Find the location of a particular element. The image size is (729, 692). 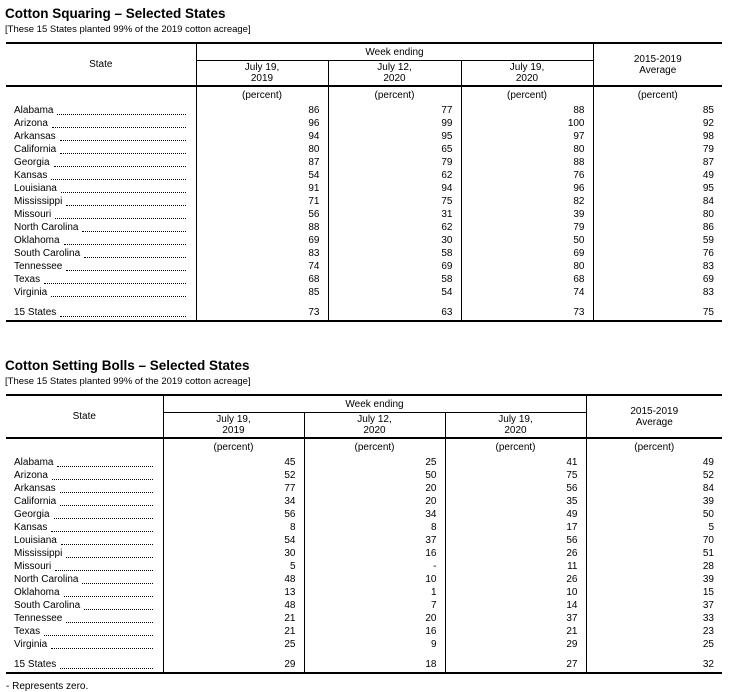

value-cell: 26 is located at coordinates (515, 553).